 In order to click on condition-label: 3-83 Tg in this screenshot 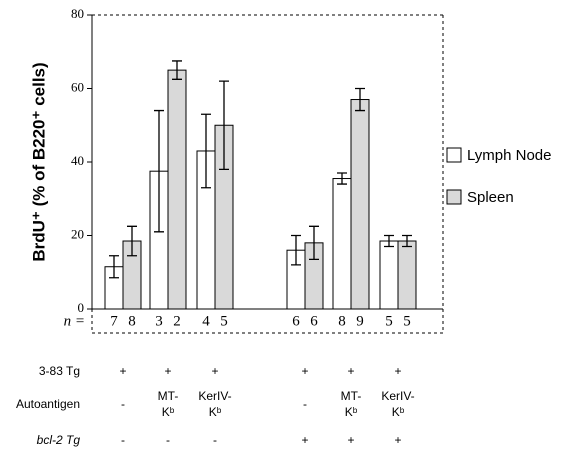, I will do `click(59, 371)`.